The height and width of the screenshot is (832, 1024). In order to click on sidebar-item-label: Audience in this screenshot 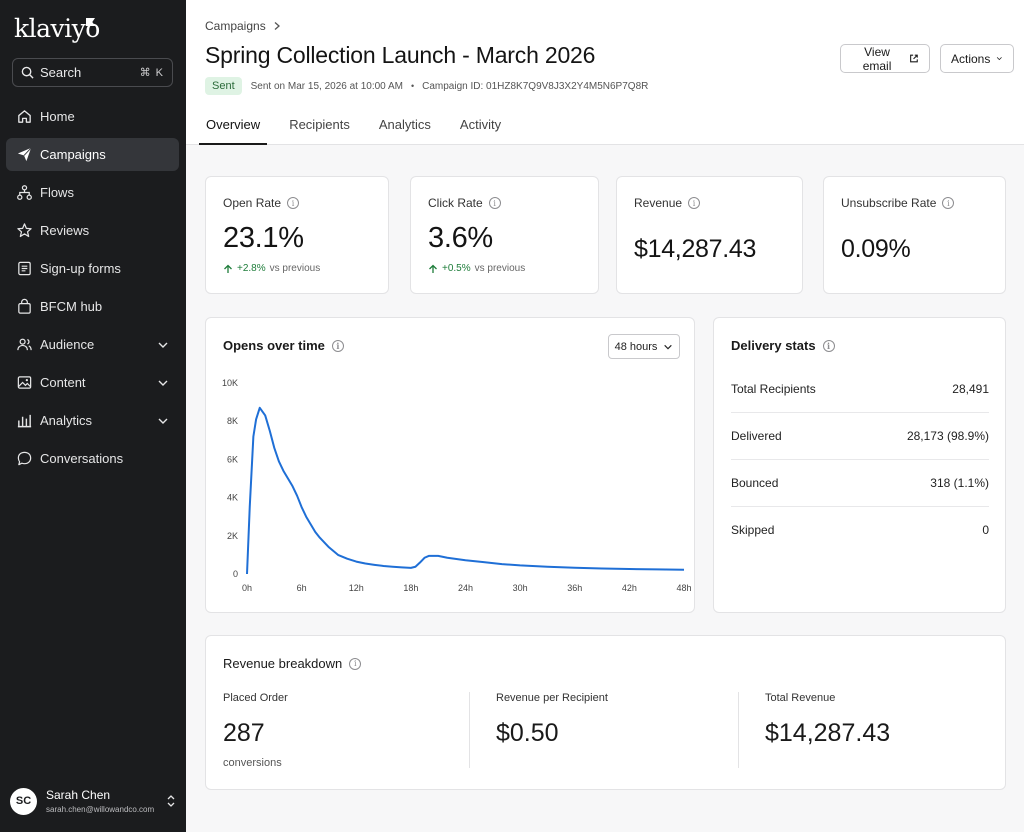, I will do `click(67, 344)`.